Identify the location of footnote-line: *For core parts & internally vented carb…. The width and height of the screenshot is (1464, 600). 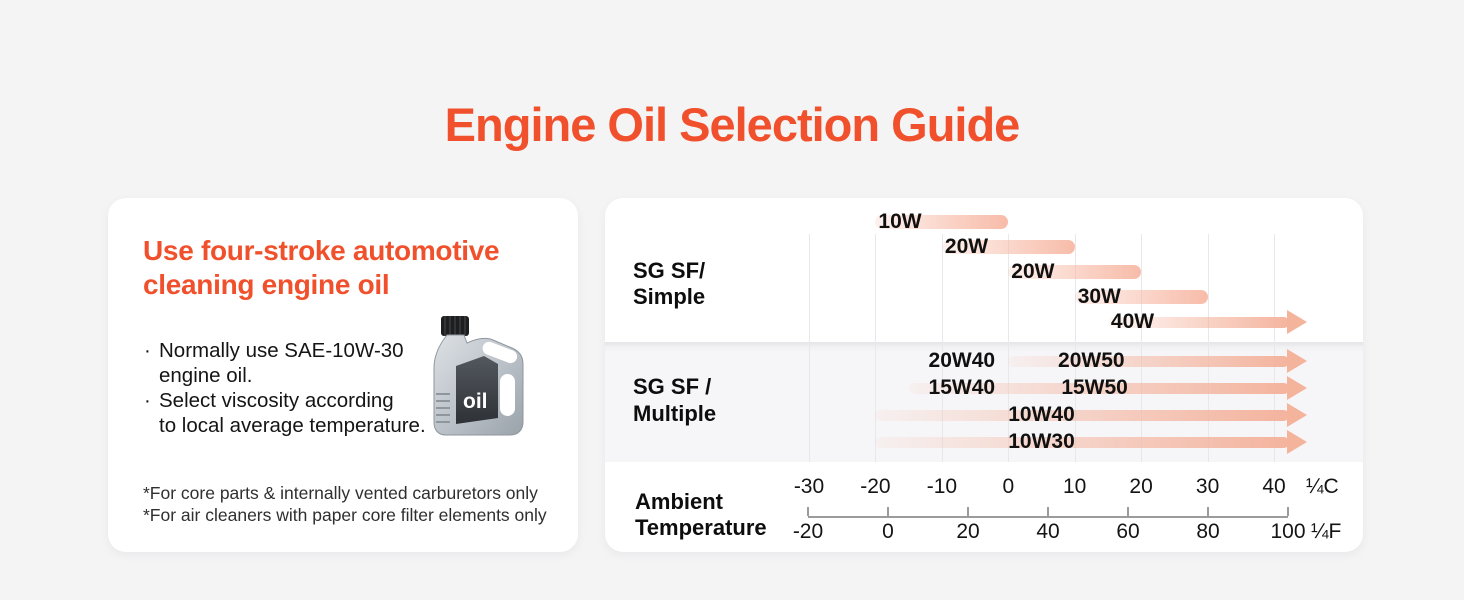
(340, 493).